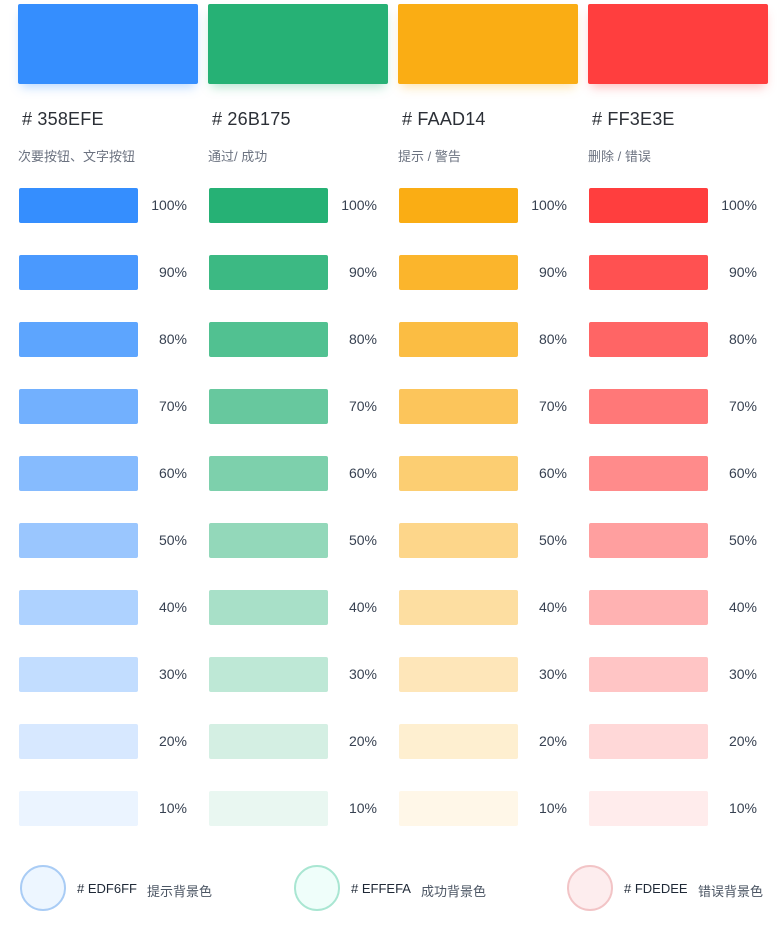  Describe the element at coordinates (619, 156) in the screenshot. I see `color-usage-description: 删除 / 错误` at that location.